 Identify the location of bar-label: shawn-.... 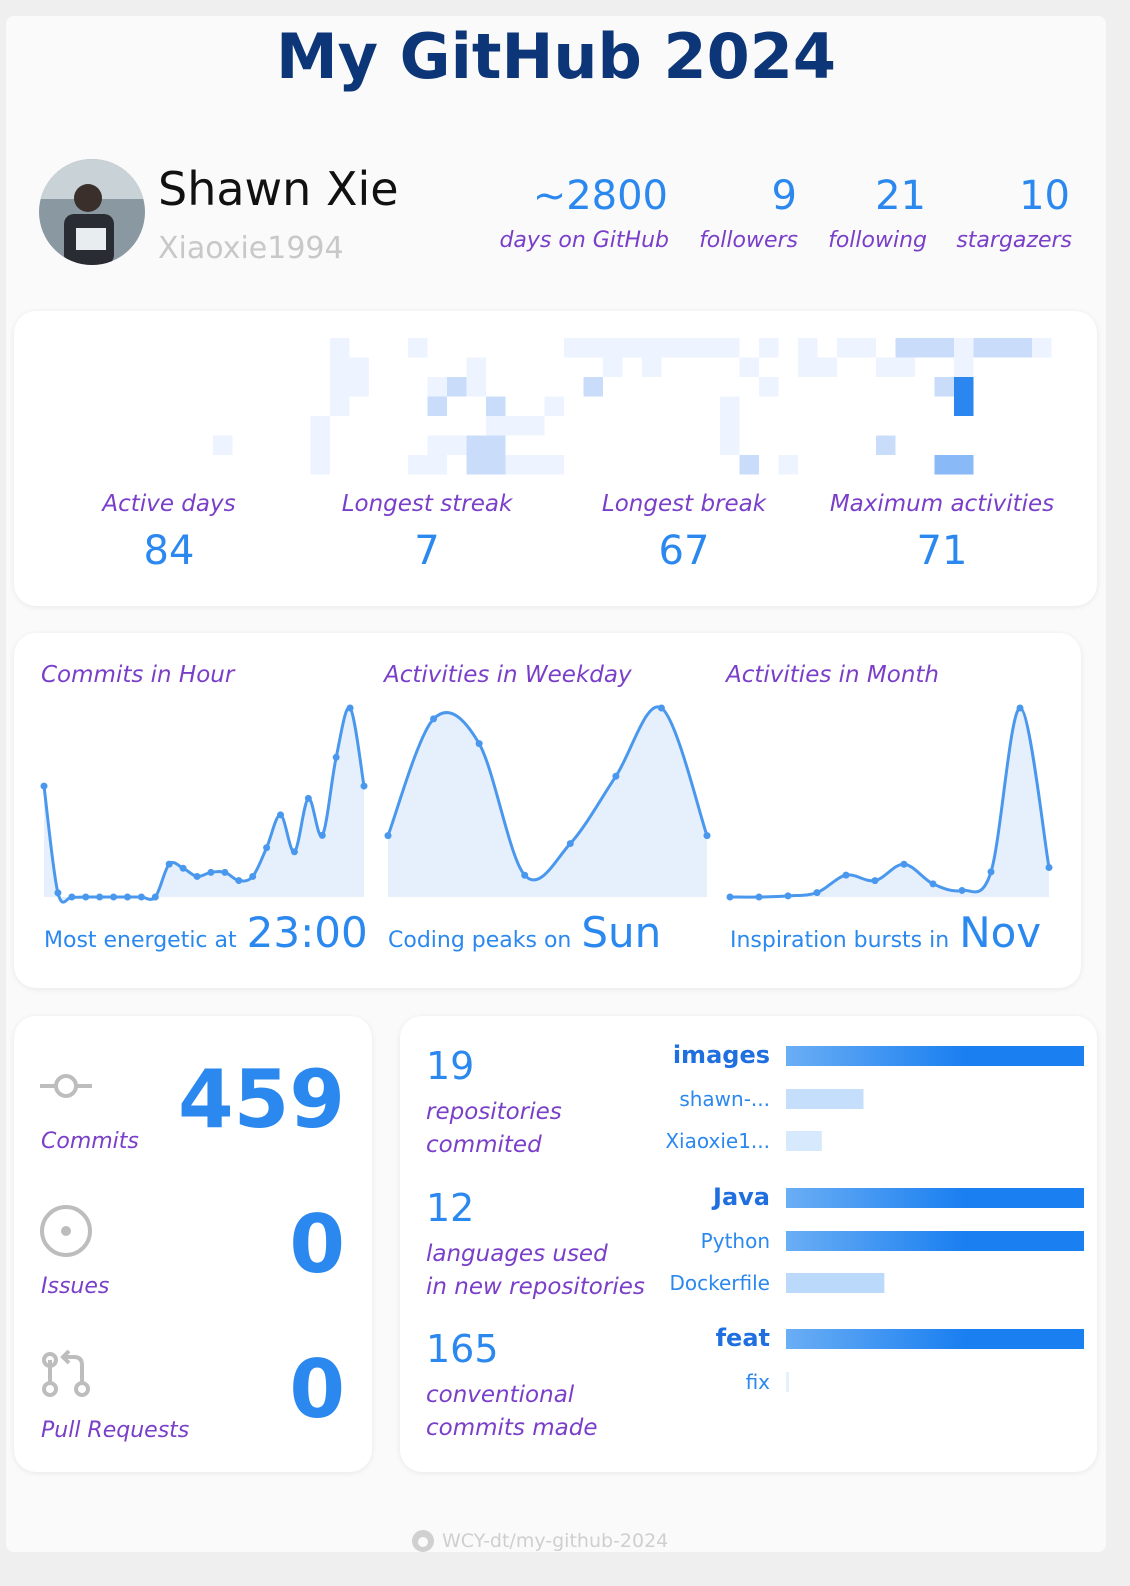
(724, 1099).